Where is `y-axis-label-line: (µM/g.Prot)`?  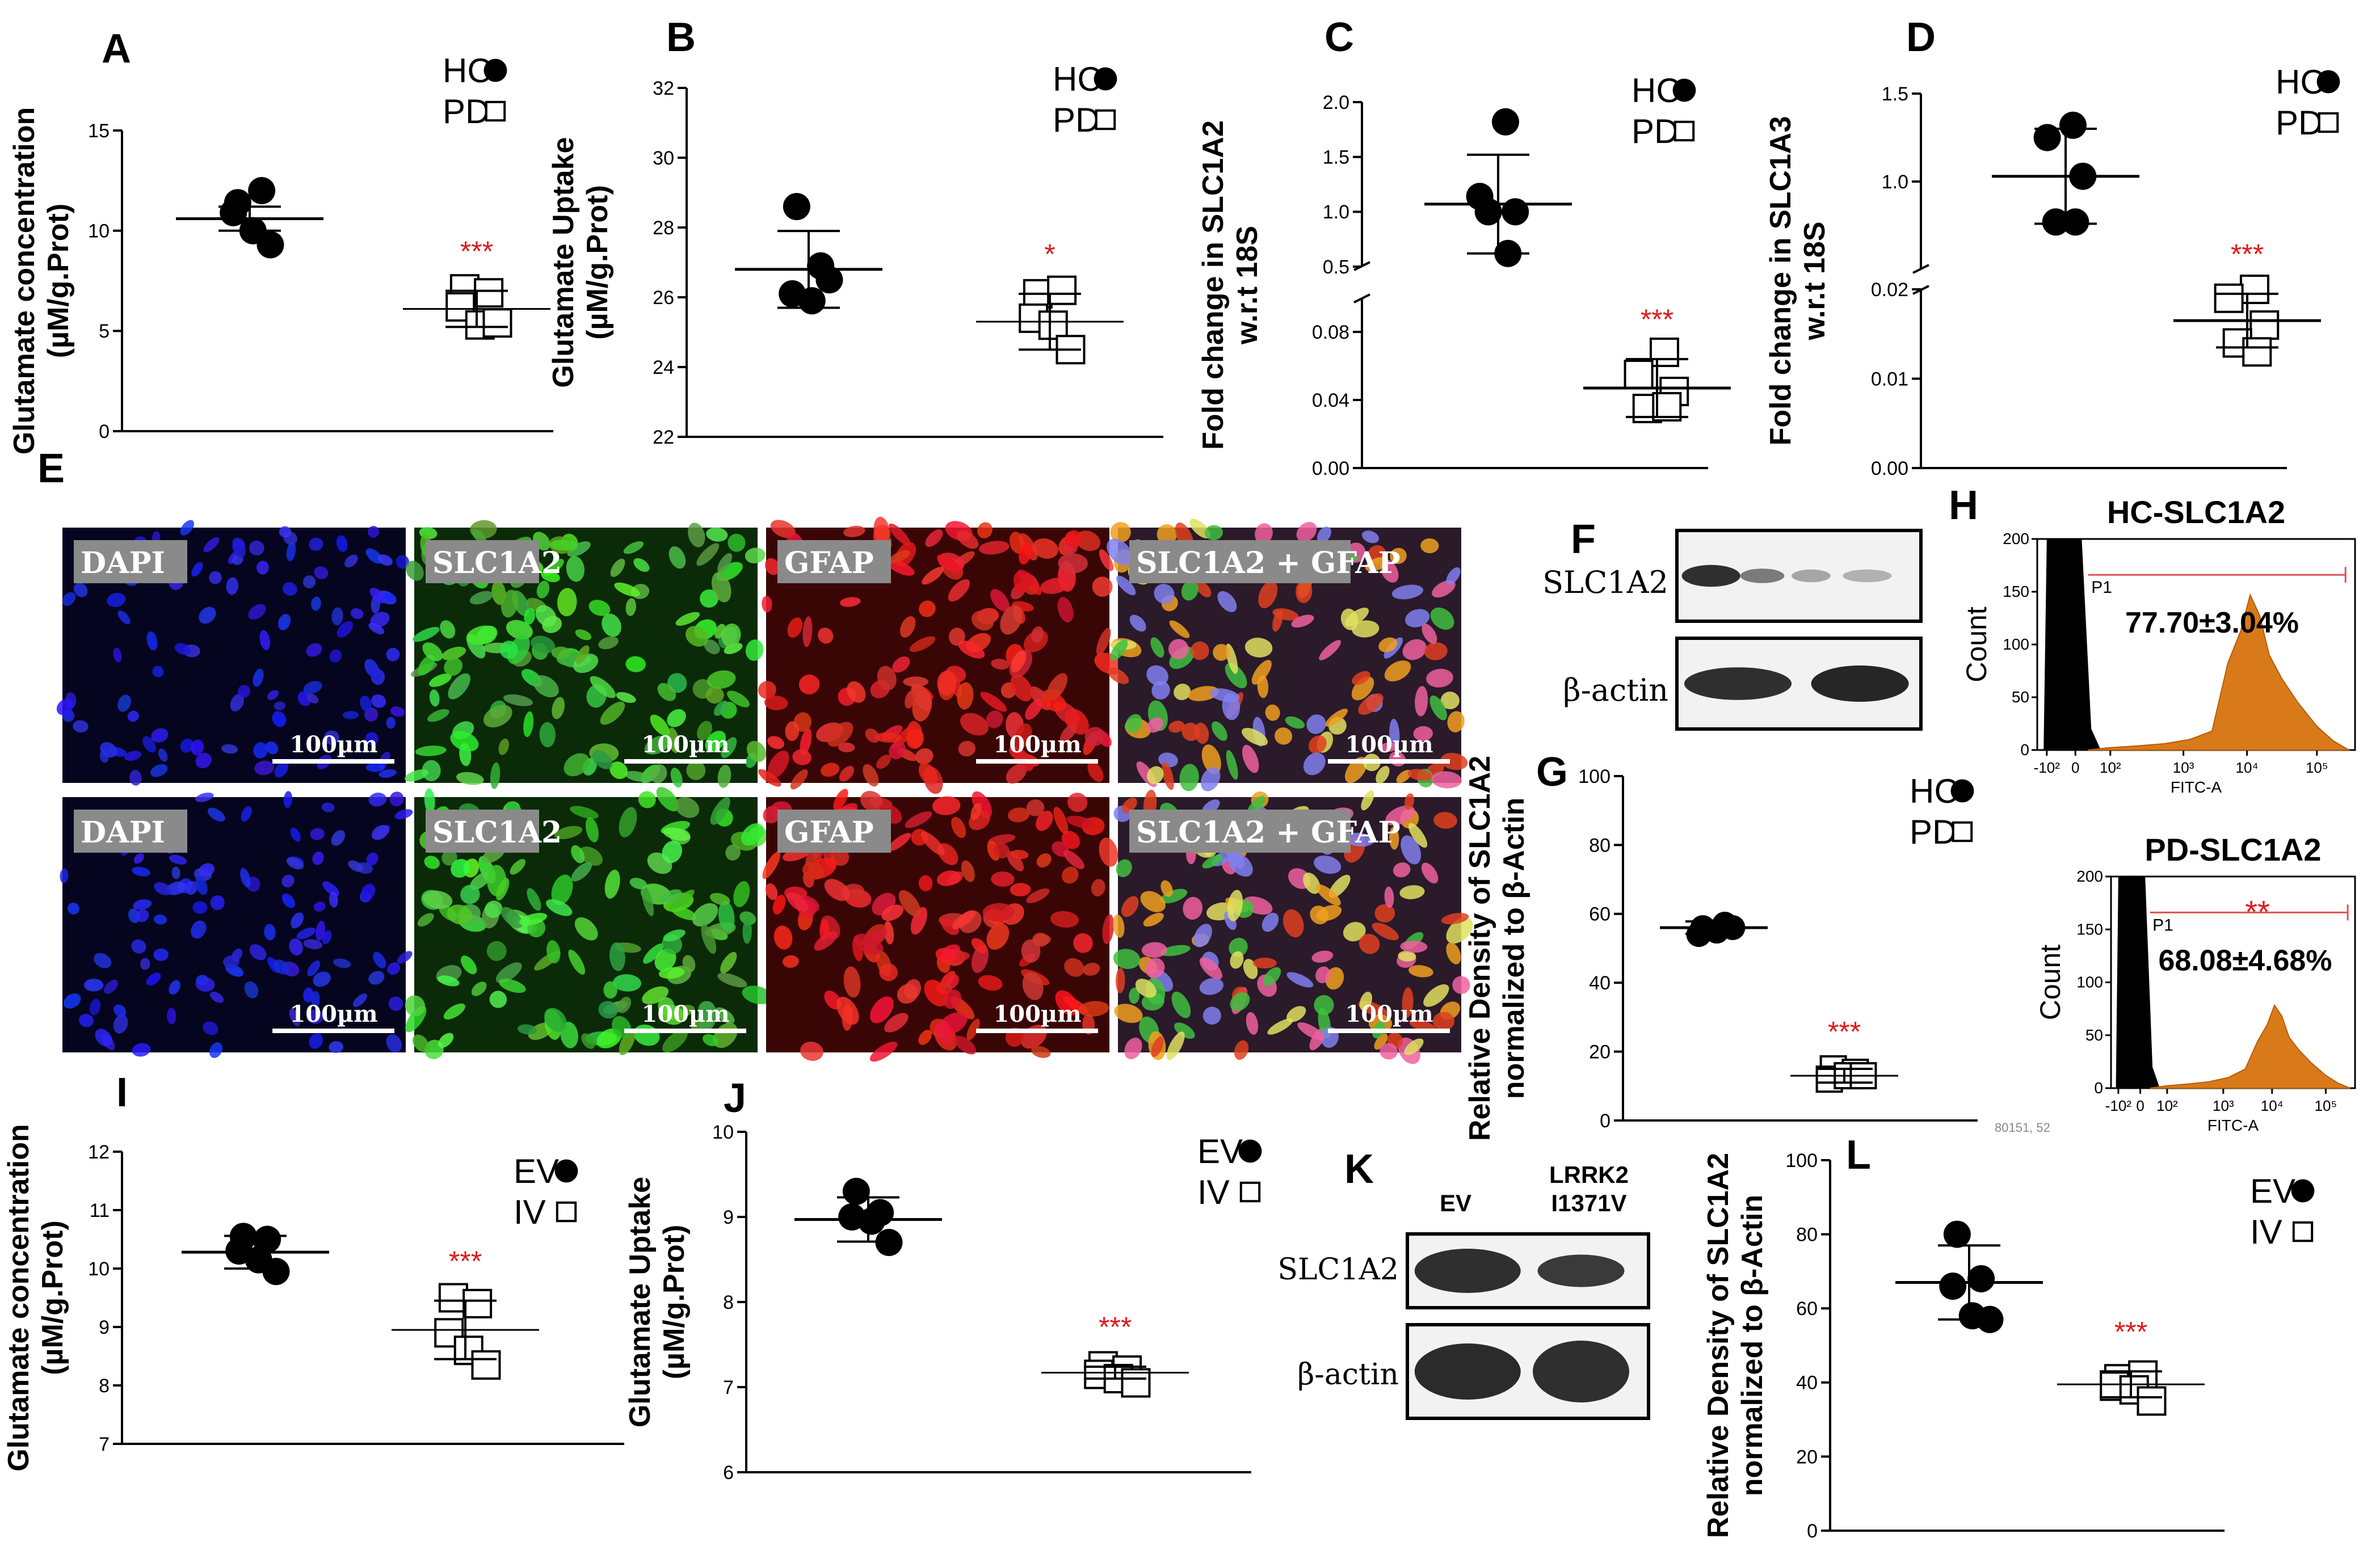
y-axis-label-line: (µM/g.Prot) is located at coordinates (52, 1297).